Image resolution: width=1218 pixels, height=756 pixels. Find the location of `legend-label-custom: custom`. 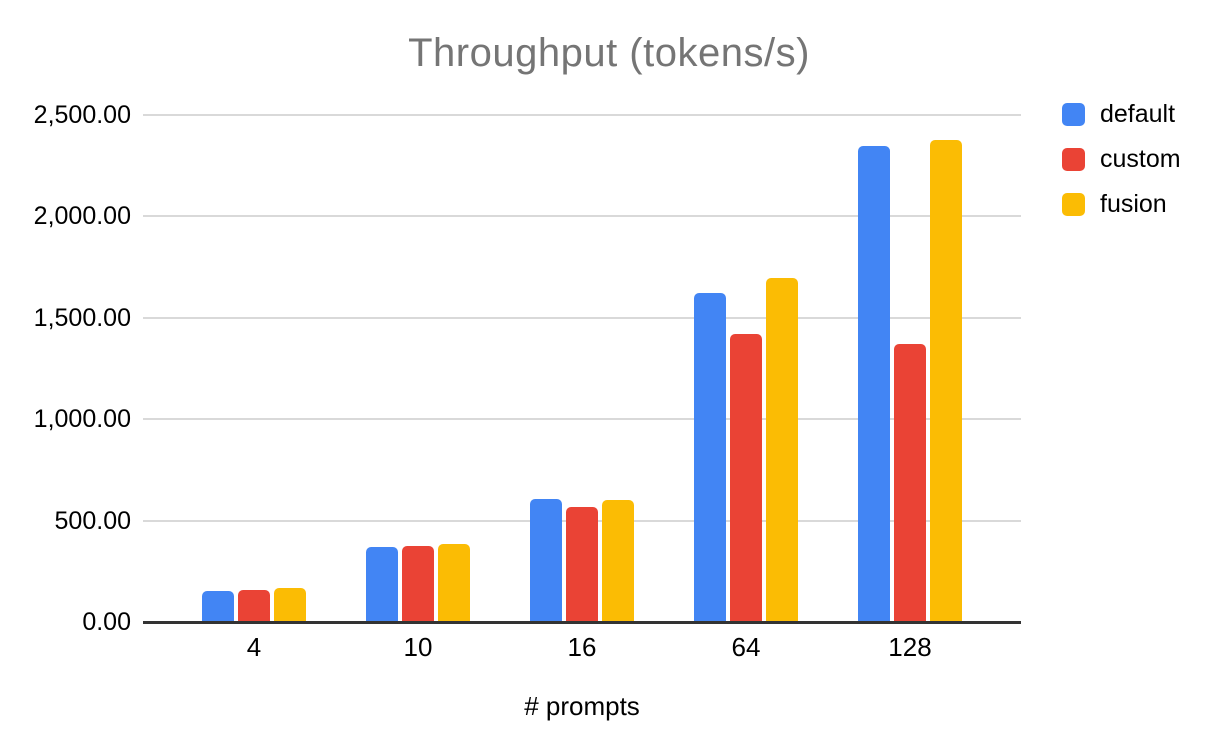

legend-label-custom: custom is located at coordinates (1140, 159).